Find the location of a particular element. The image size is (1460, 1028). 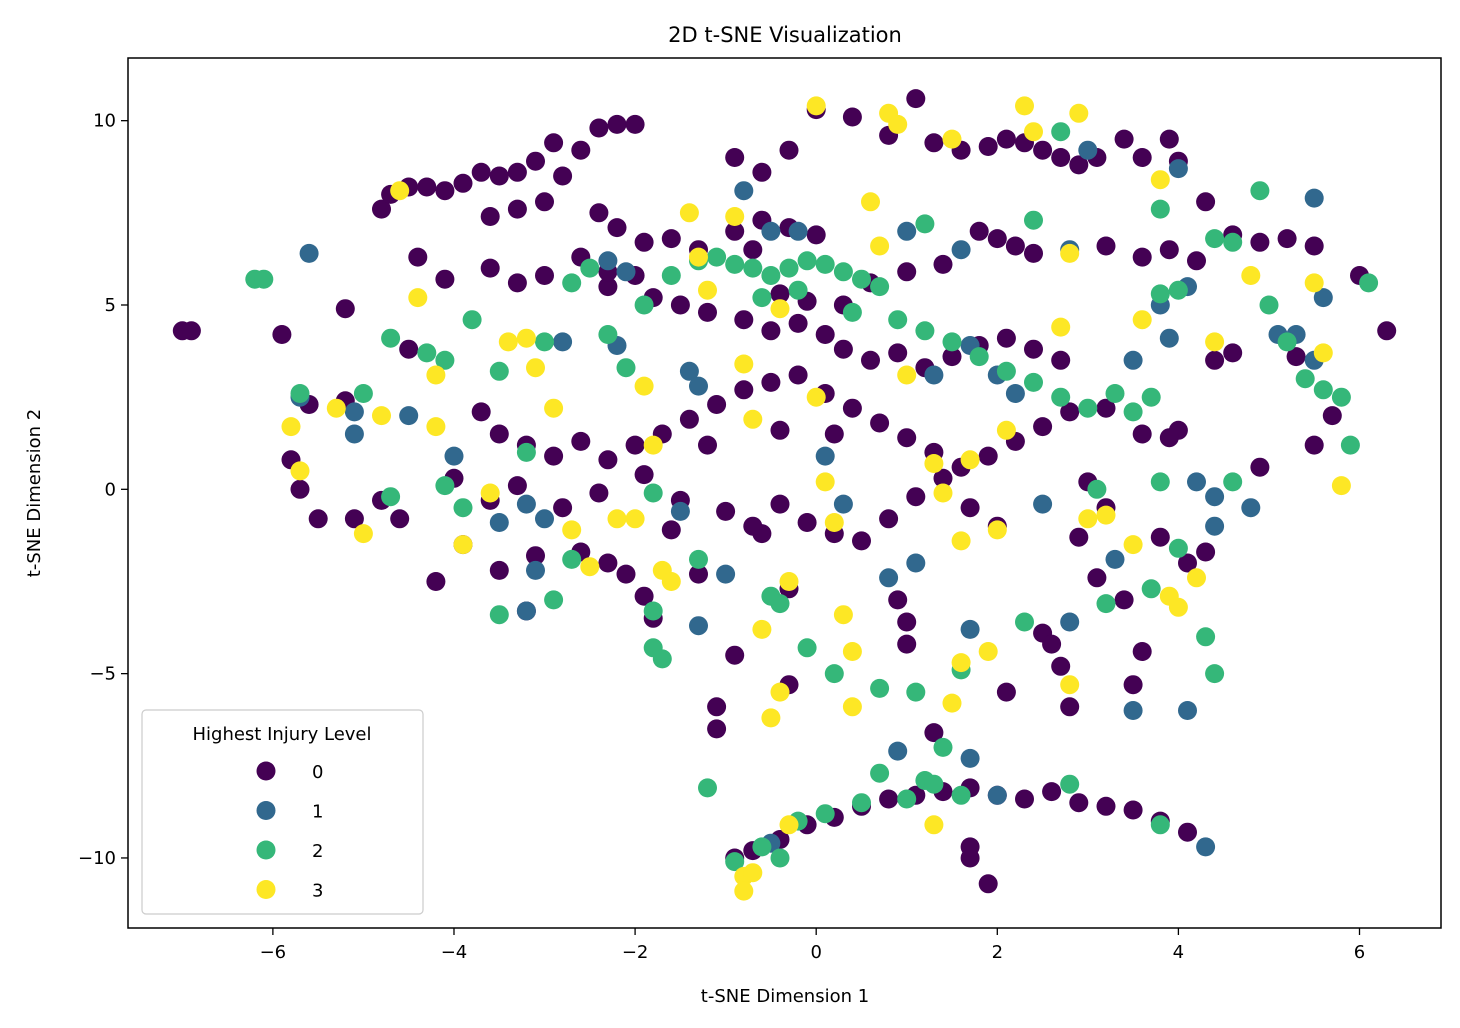

y-axis: −10 −5 0 5 10 is located at coordinates (103, 490).